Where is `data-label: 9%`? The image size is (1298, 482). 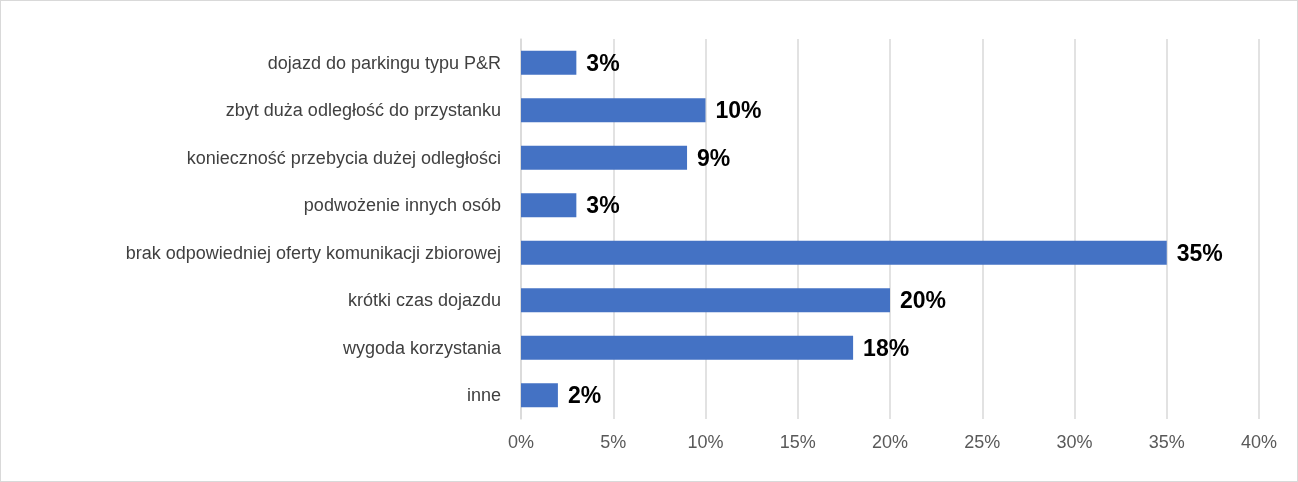 data-label: 9% is located at coordinates (714, 157).